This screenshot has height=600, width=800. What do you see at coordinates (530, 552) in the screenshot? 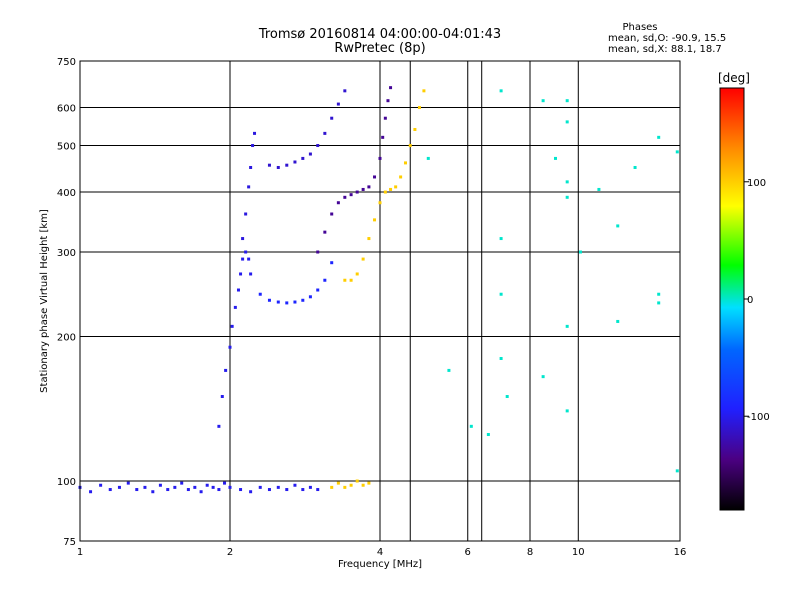
I see `x-tick-label: 8` at bounding box center [530, 552].